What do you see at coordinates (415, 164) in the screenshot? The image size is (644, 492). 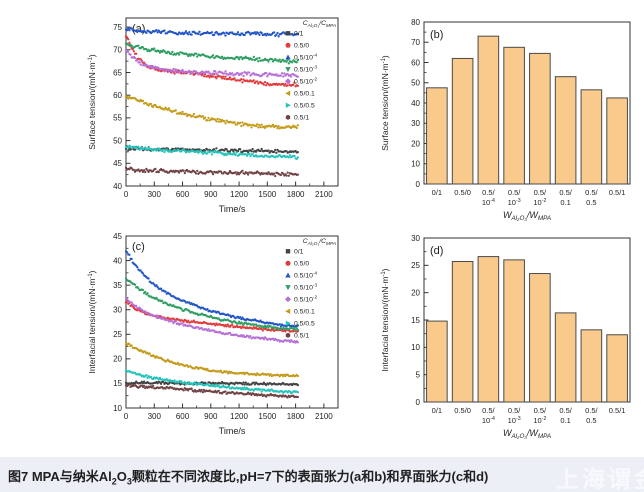 I see `svg-text: 10` at bounding box center [415, 164].